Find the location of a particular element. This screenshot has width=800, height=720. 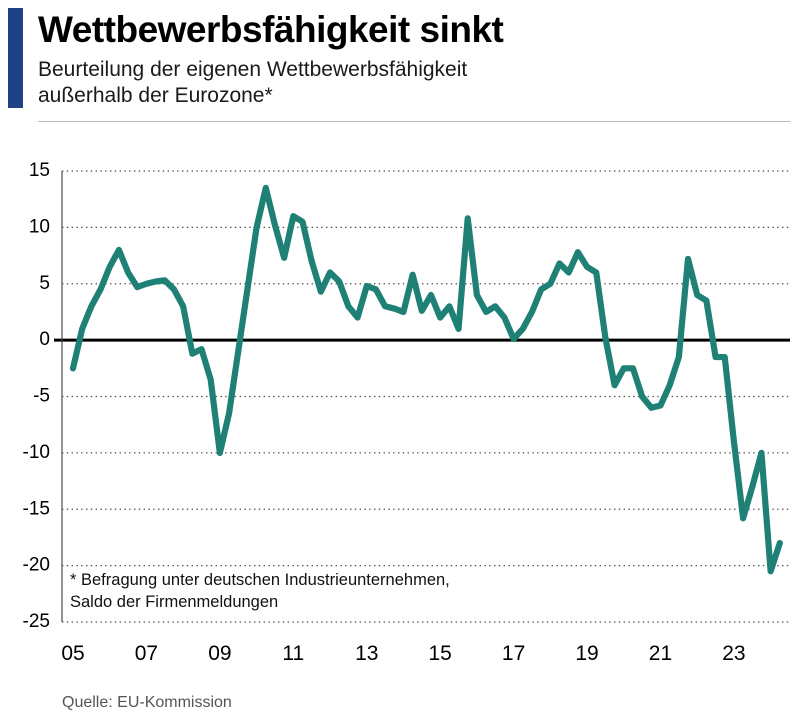

y-tick-label: -20 is located at coordinates (36, 565).